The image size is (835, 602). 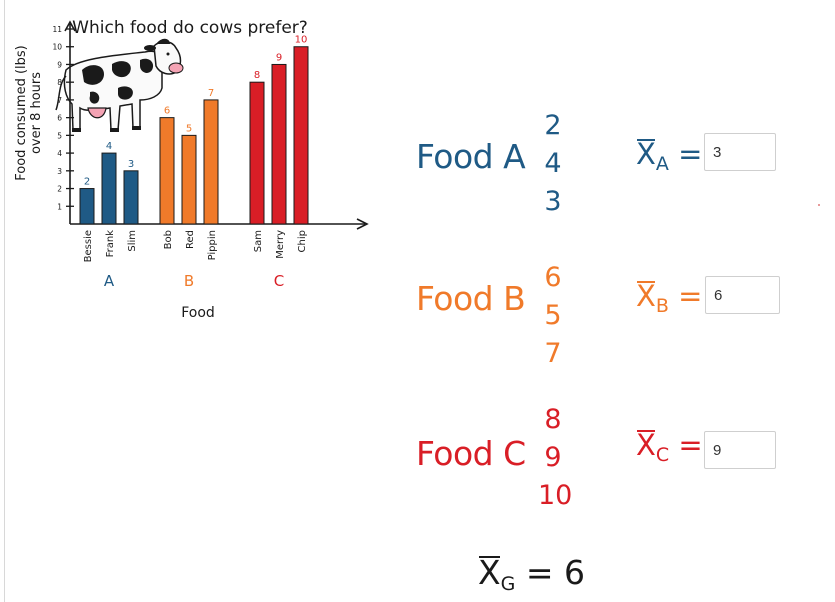 What do you see at coordinates (258, 241) in the screenshot?
I see `bar-name-label: Sam` at bounding box center [258, 241].